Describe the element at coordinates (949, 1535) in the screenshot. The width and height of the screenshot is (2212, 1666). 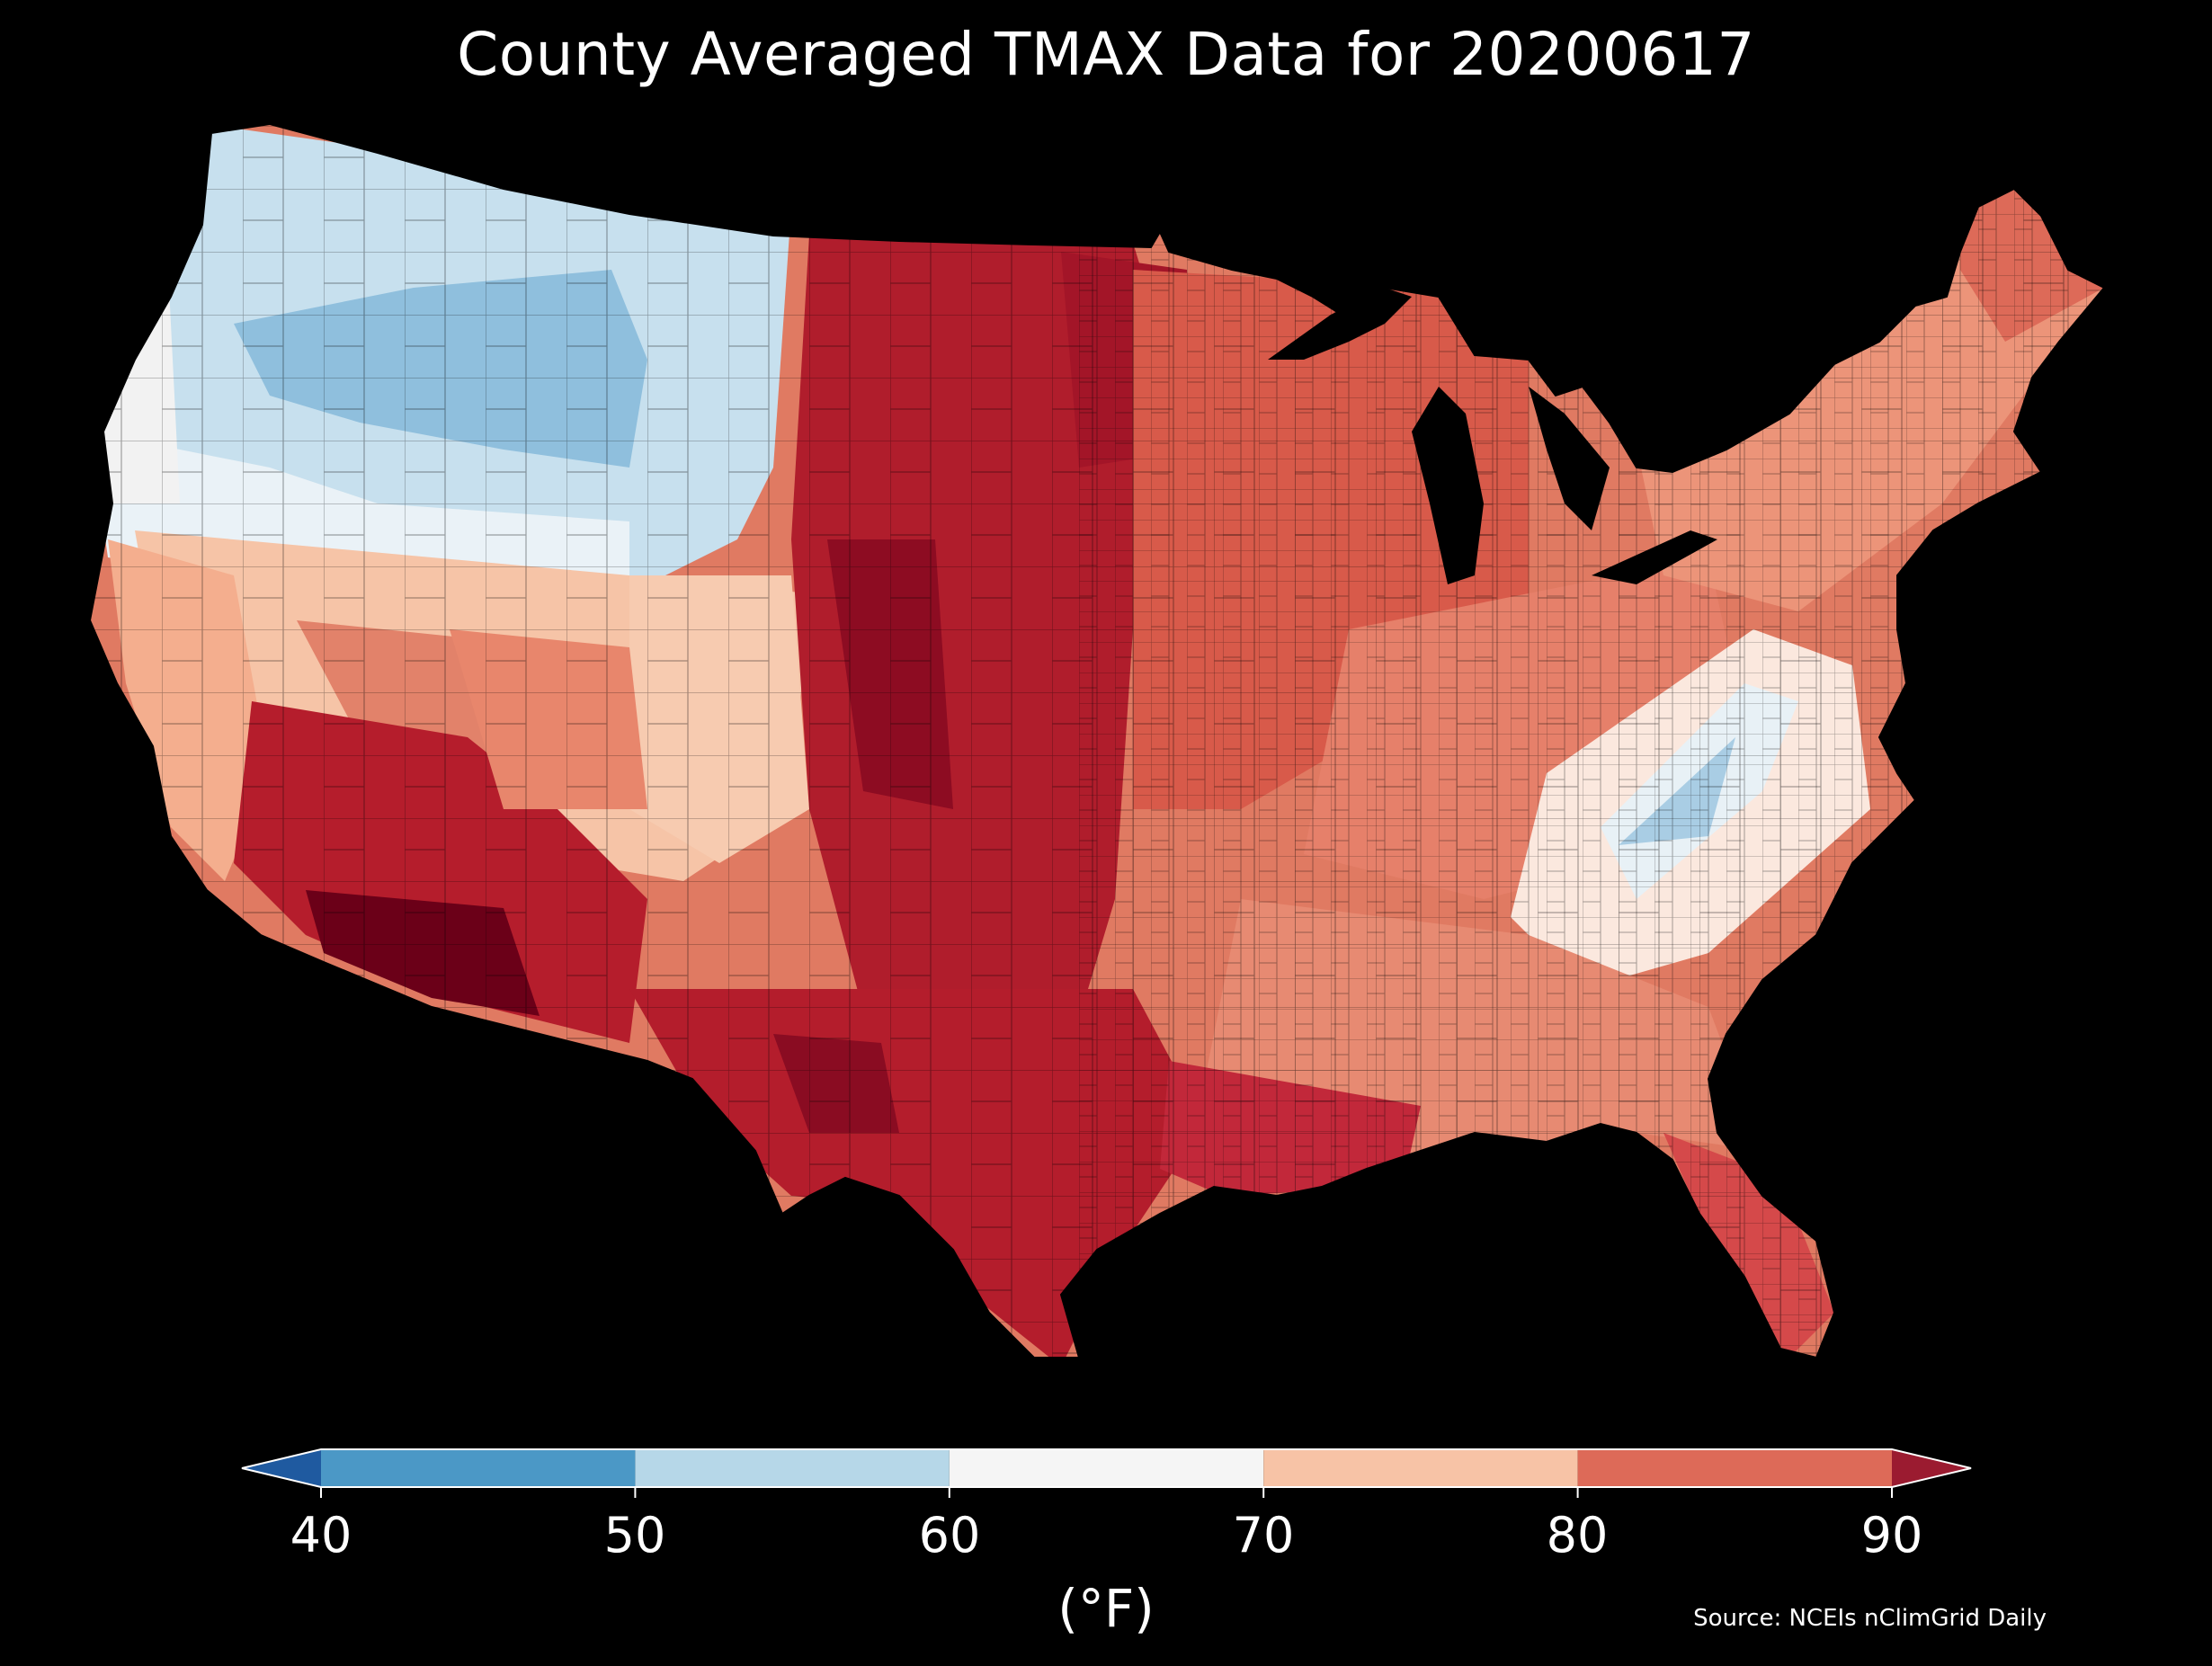
I see `colorbar-tick-60: 60` at that location.